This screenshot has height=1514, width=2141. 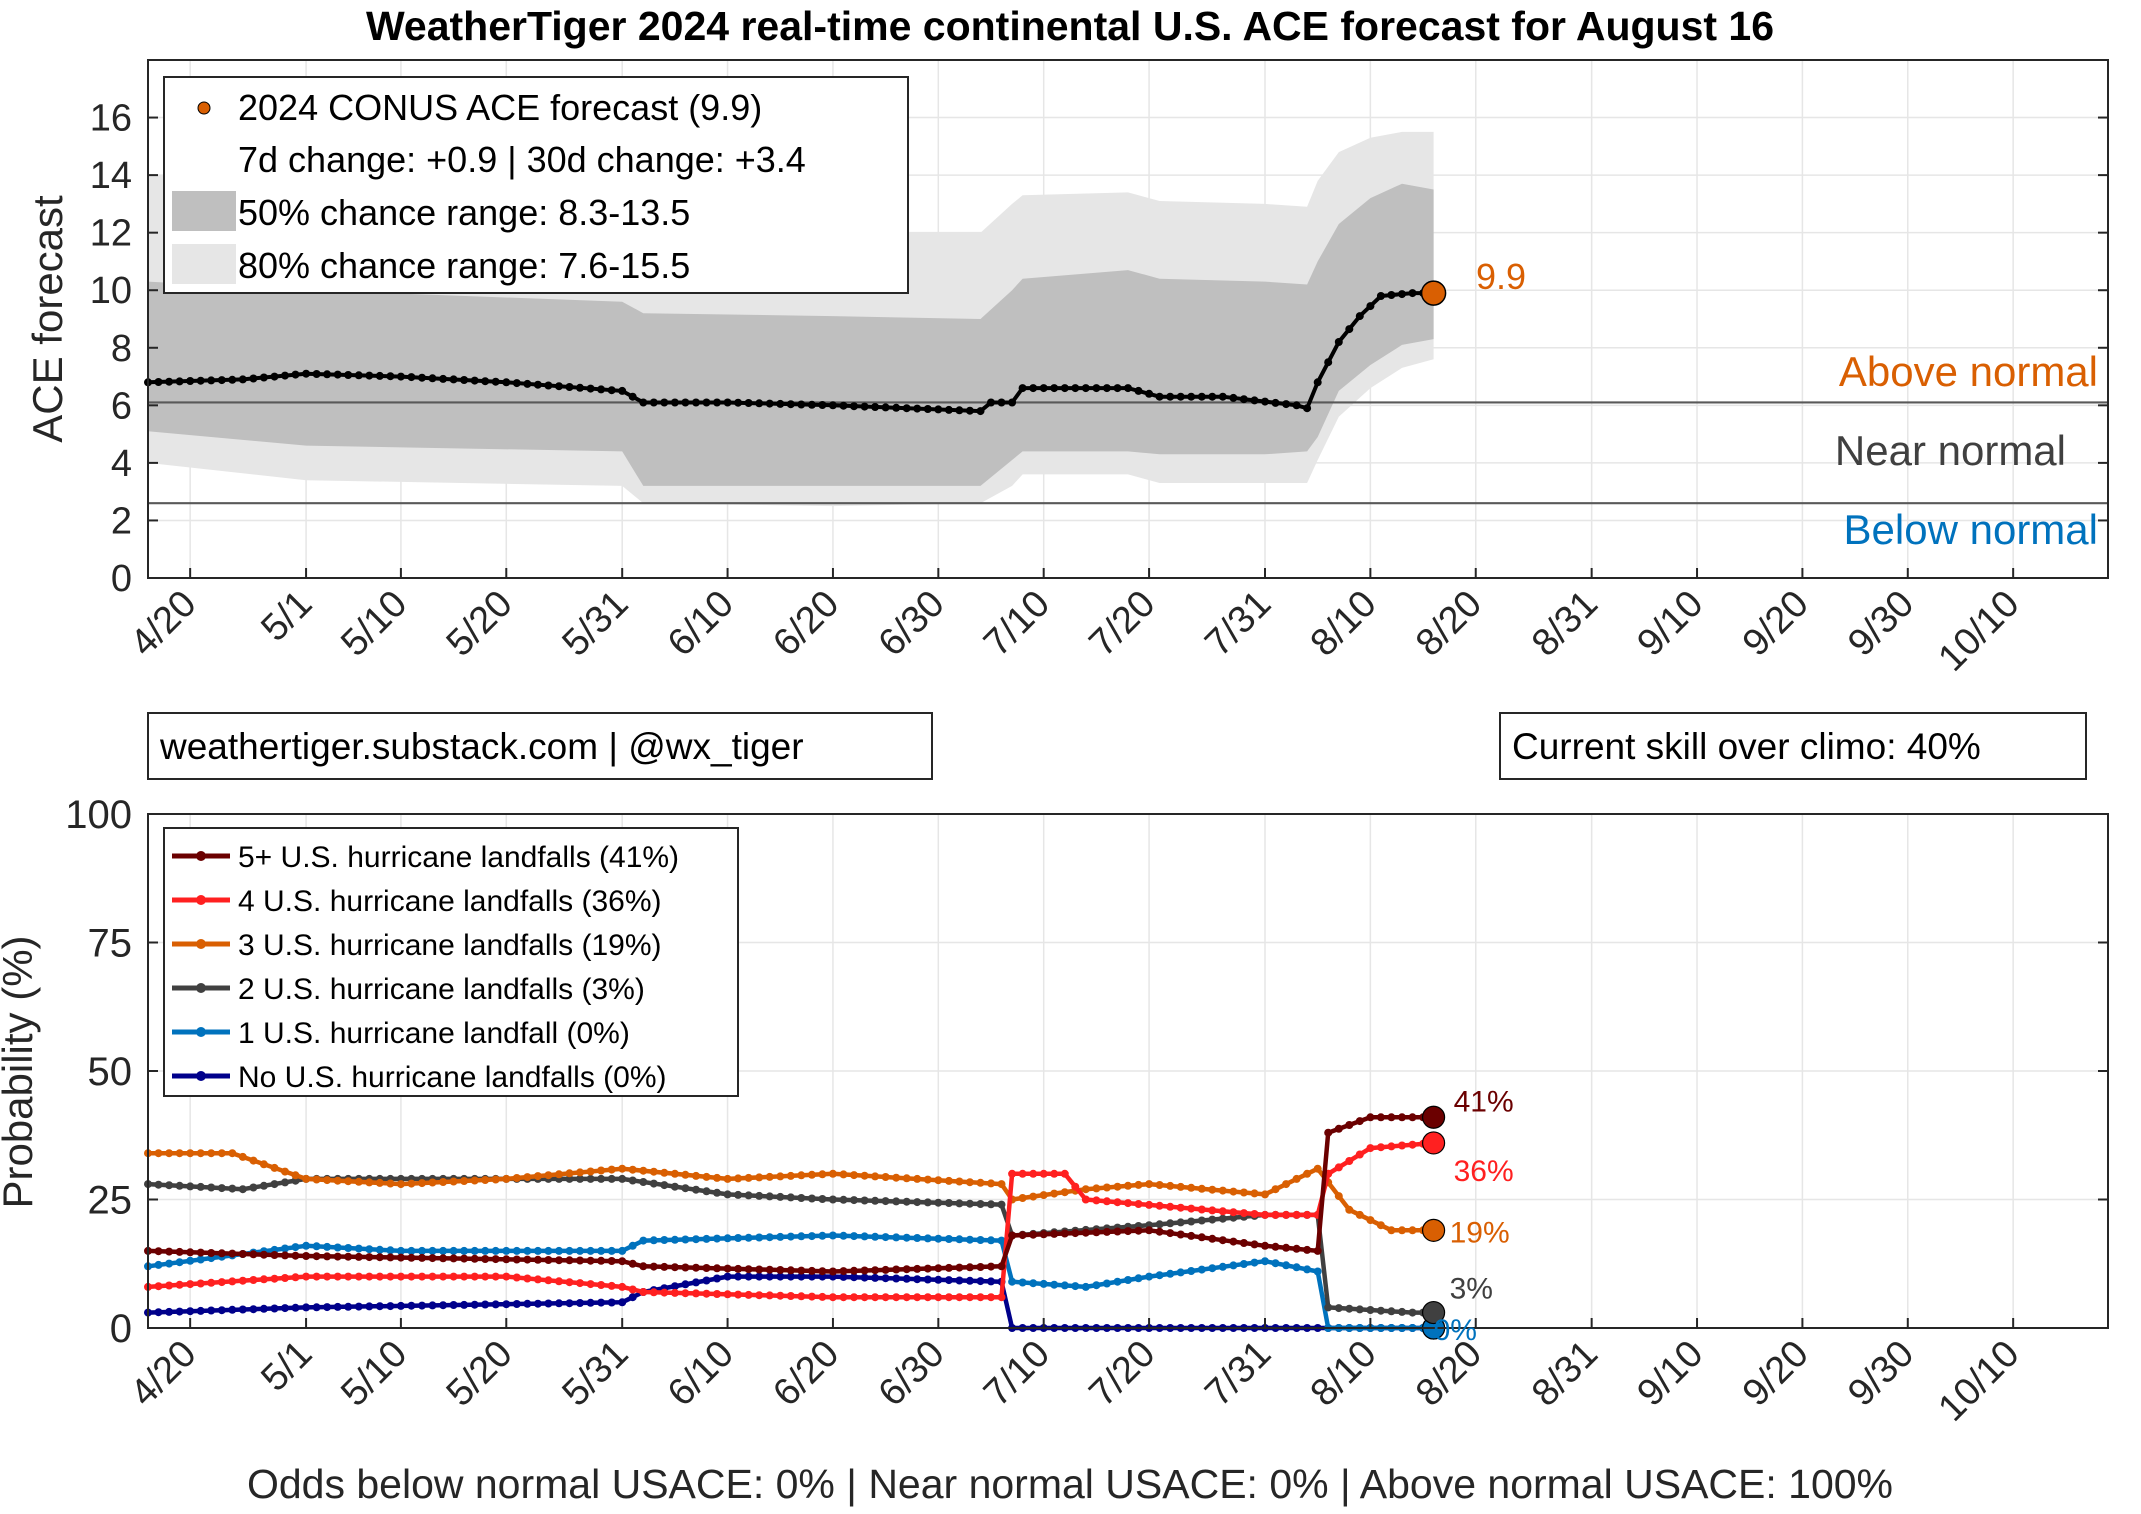 What do you see at coordinates (20, 1071) in the screenshot?
I see `landfall-y-axis-label: Probability (%)` at bounding box center [20, 1071].